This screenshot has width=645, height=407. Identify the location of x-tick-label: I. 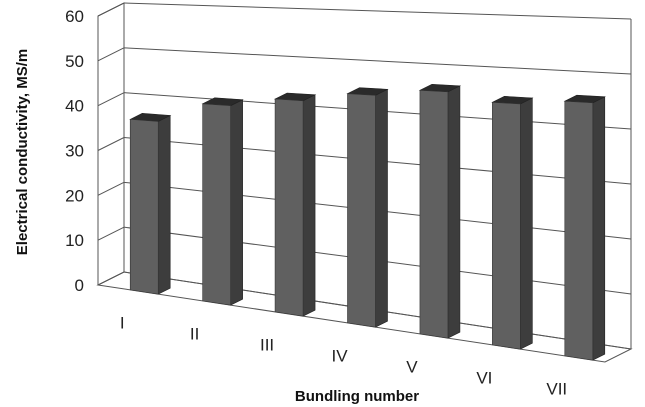
(122, 323).